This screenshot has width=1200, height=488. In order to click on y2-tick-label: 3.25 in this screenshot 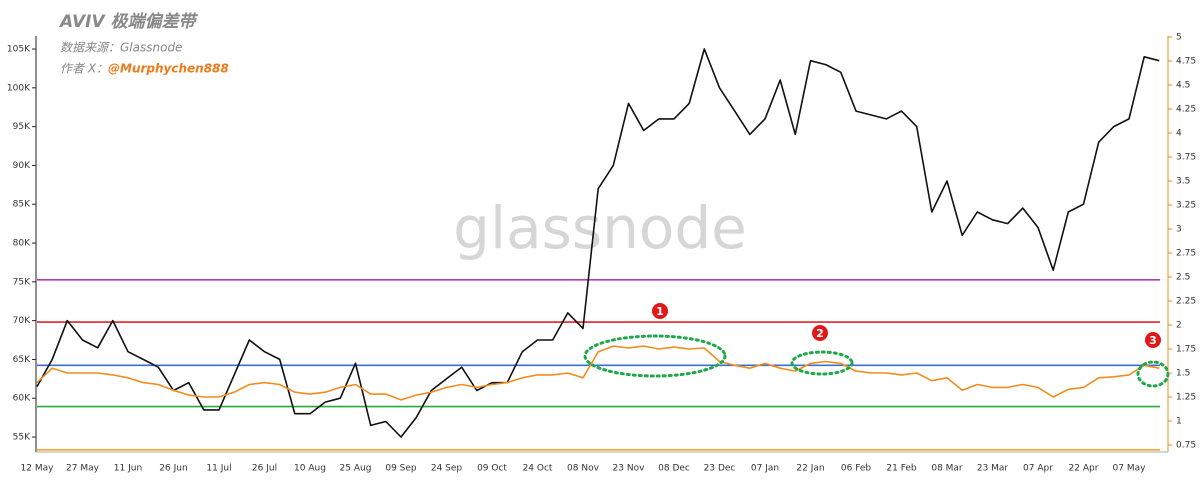, I will do `click(1186, 205)`.